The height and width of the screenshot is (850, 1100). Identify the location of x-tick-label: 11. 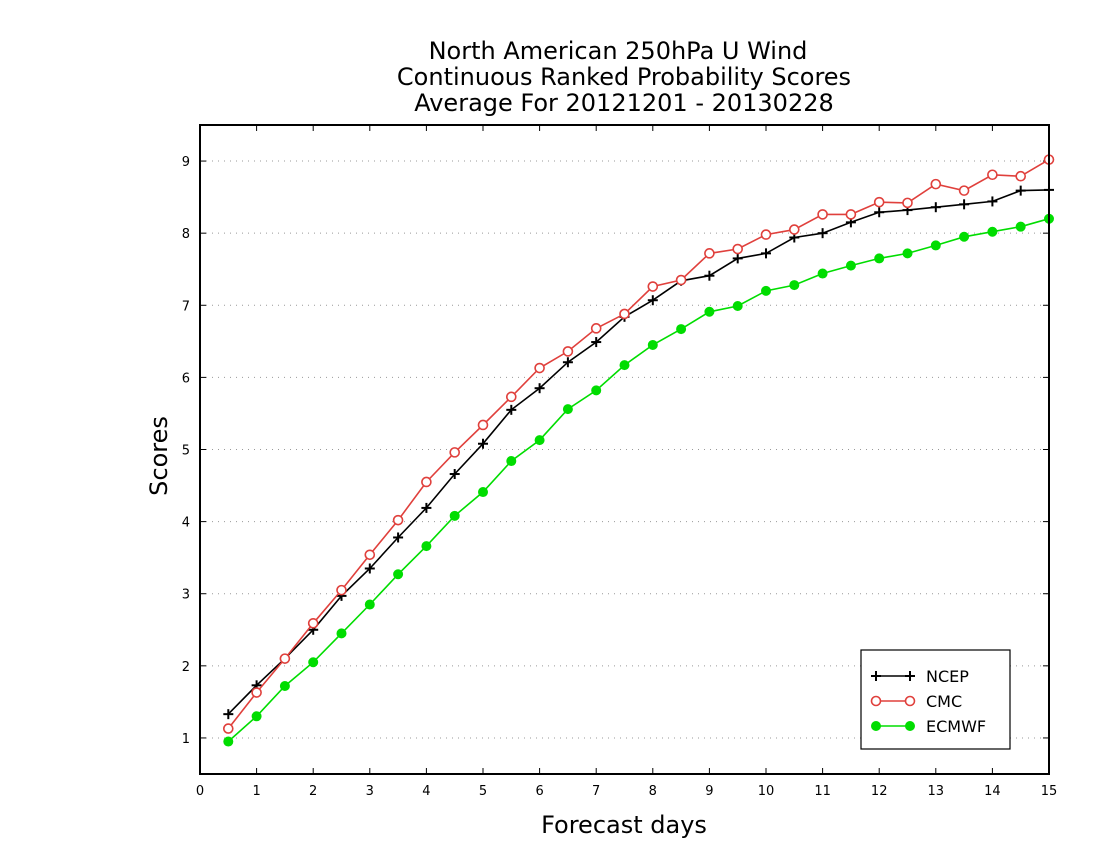
(822, 791).